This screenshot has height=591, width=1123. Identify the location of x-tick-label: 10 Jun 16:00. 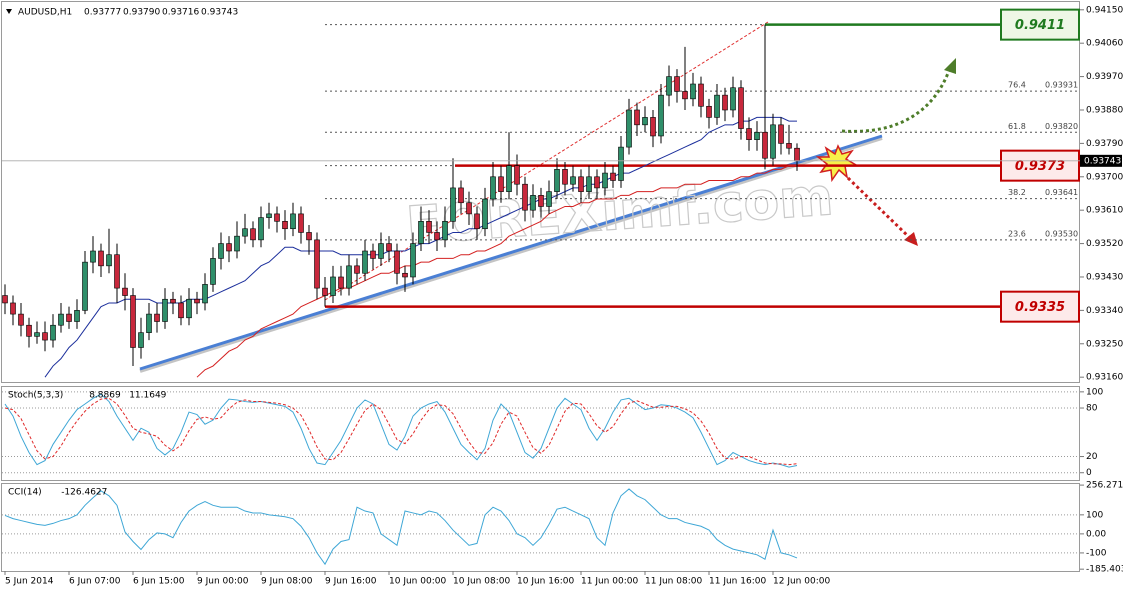
(545, 582).